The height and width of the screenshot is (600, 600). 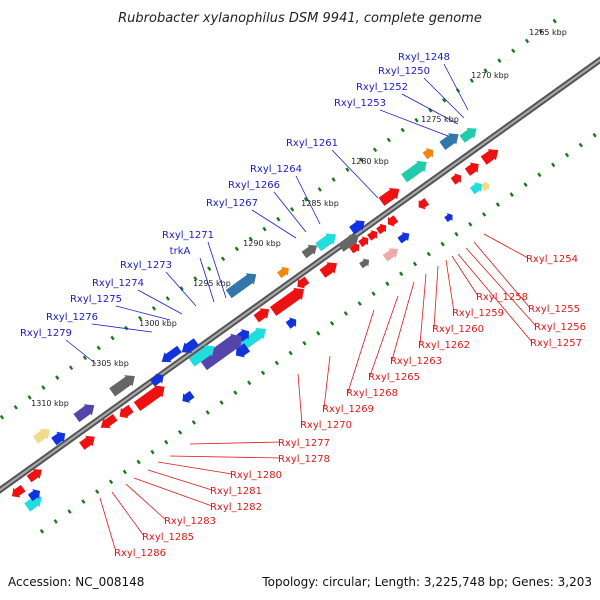 I want to click on reverse-gene-label: Rxyl_1277, so click(x=304, y=443).